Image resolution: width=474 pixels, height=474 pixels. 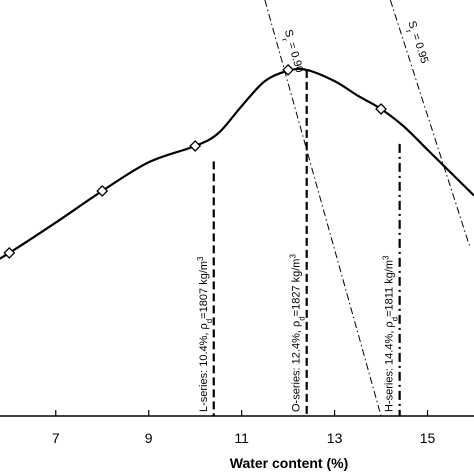 I want to click on x-ticks: 7 9 11 13 15, so click(x=244, y=428).